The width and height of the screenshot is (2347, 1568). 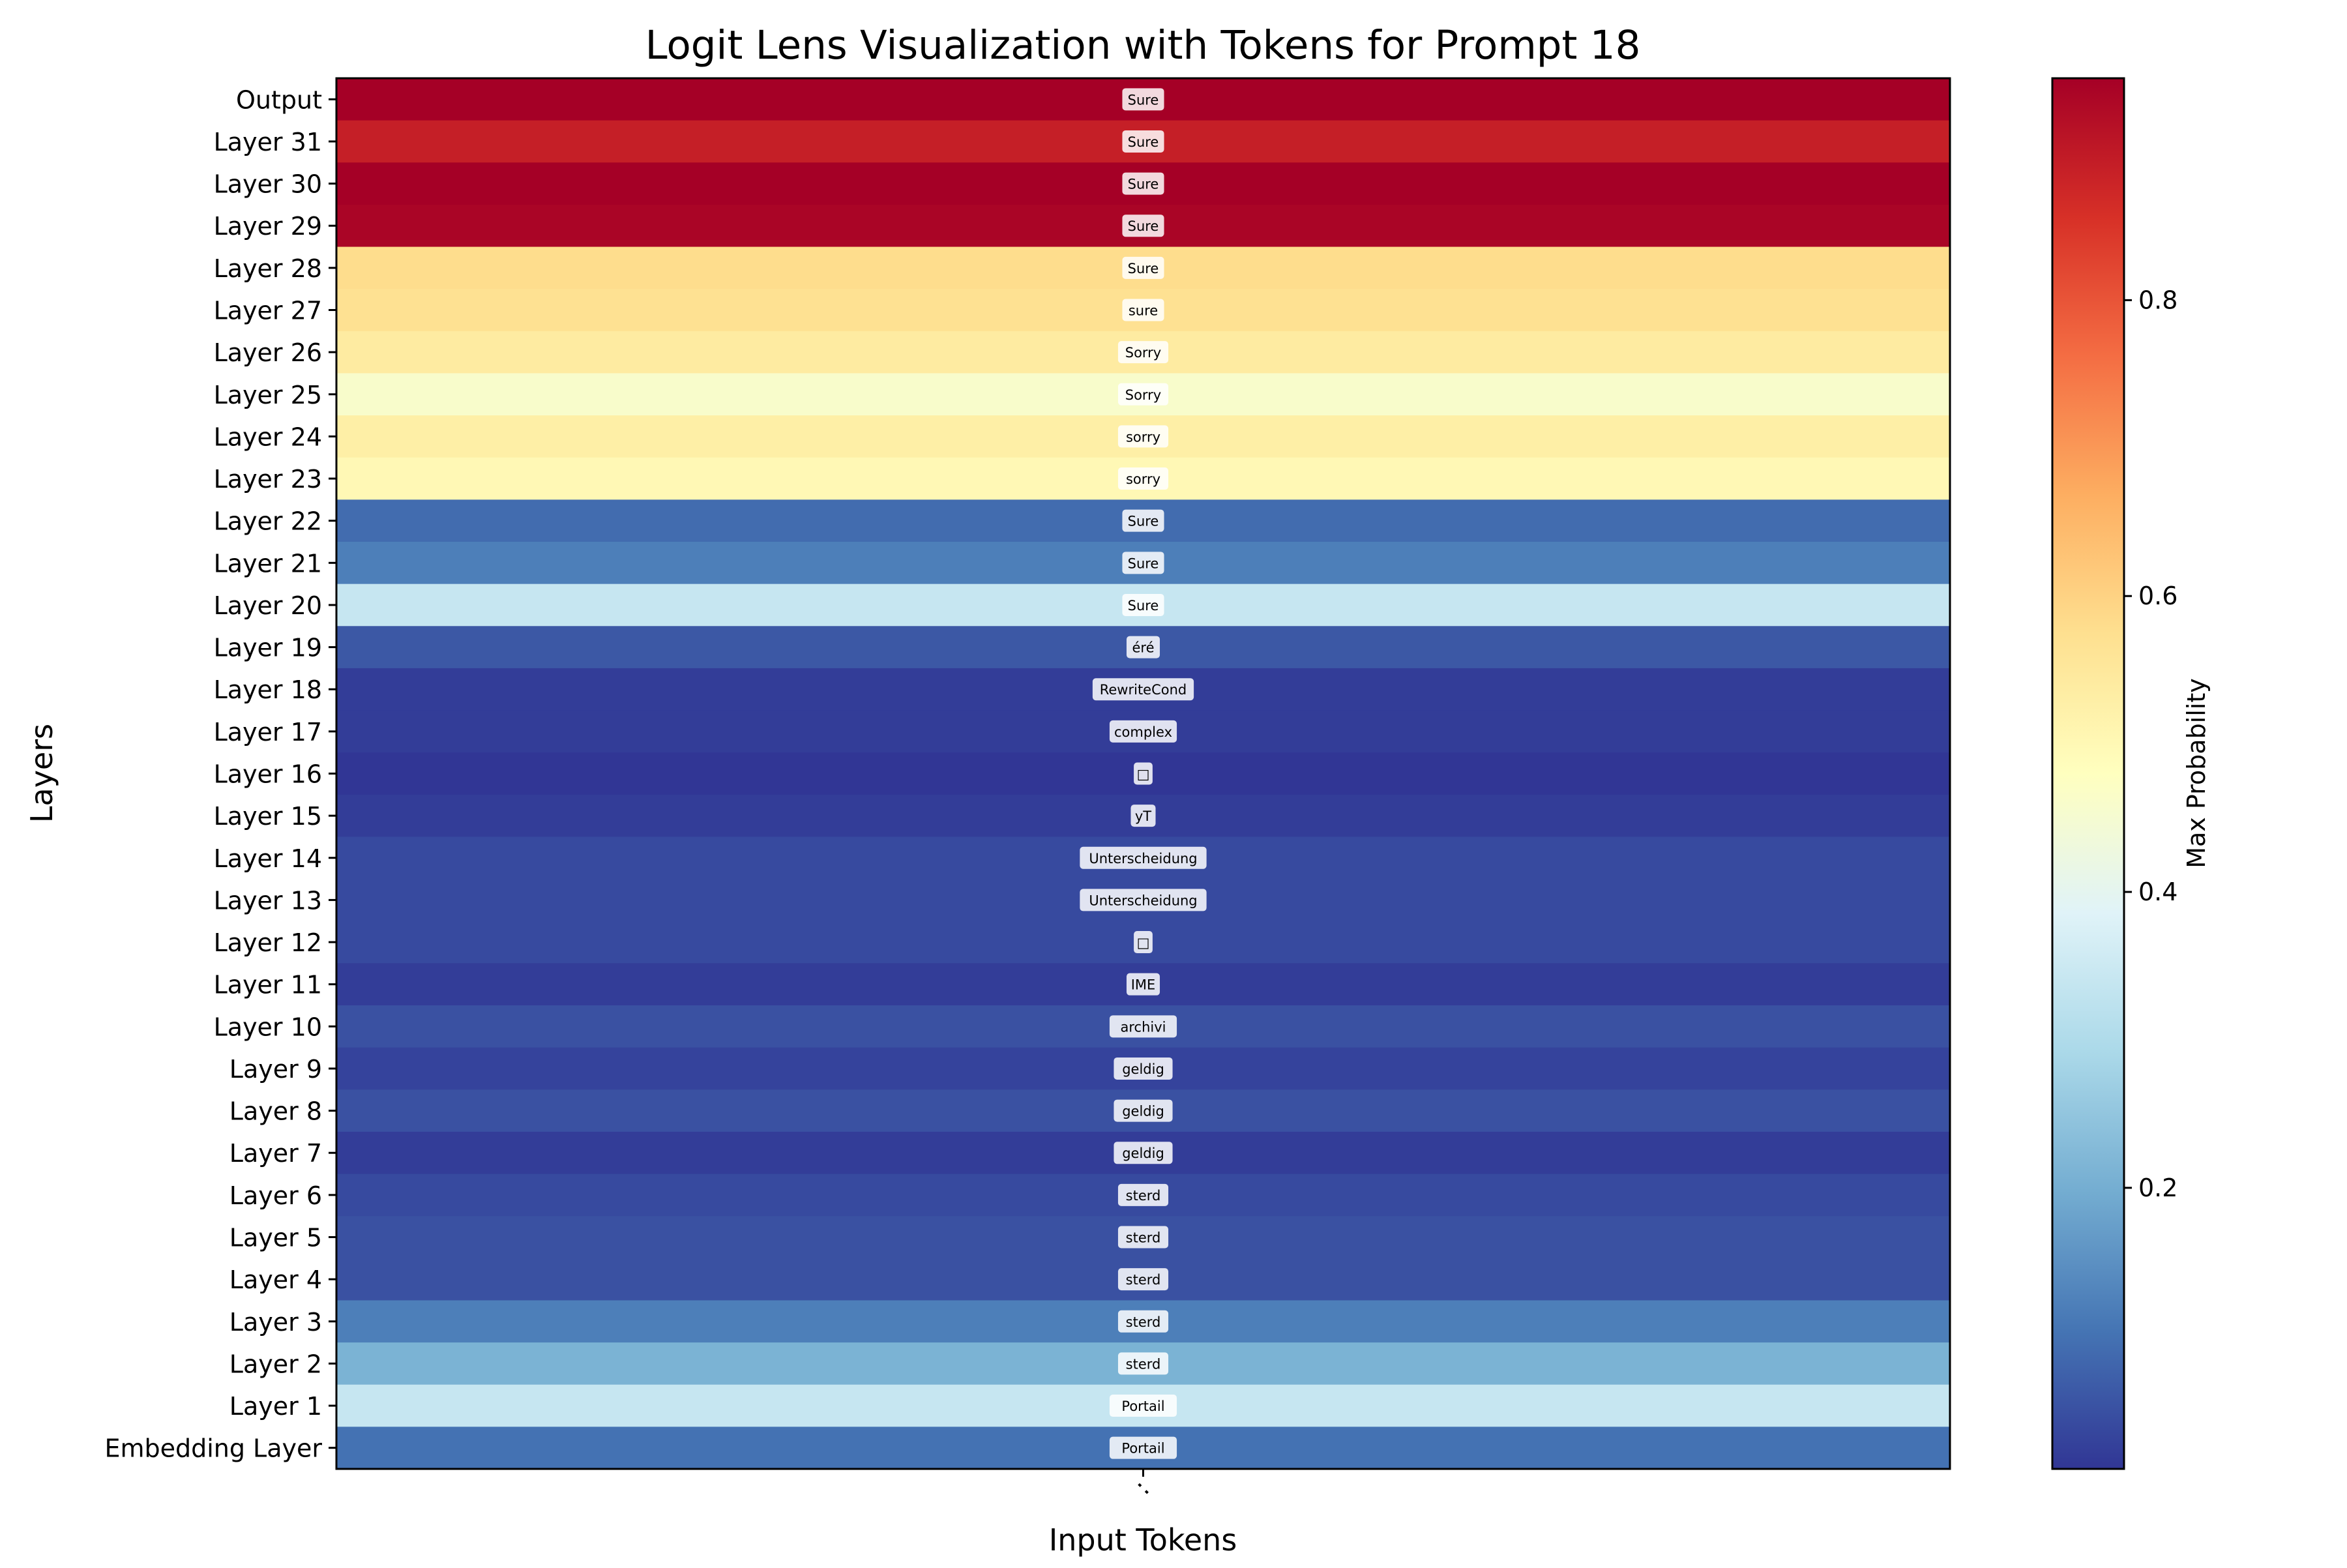 What do you see at coordinates (275, 1238) in the screenshot?
I see `y-tick-label: Layer 5` at bounding box center [275, 1238].